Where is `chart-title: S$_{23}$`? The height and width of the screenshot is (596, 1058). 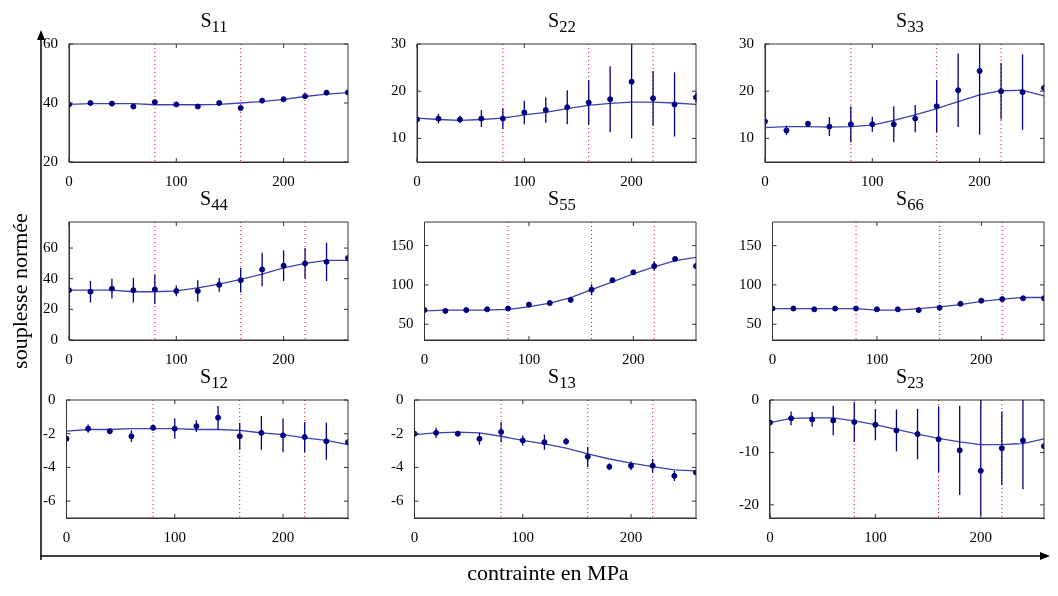 chart-title: S$_{23}$ is located at coordinates (910, 378).